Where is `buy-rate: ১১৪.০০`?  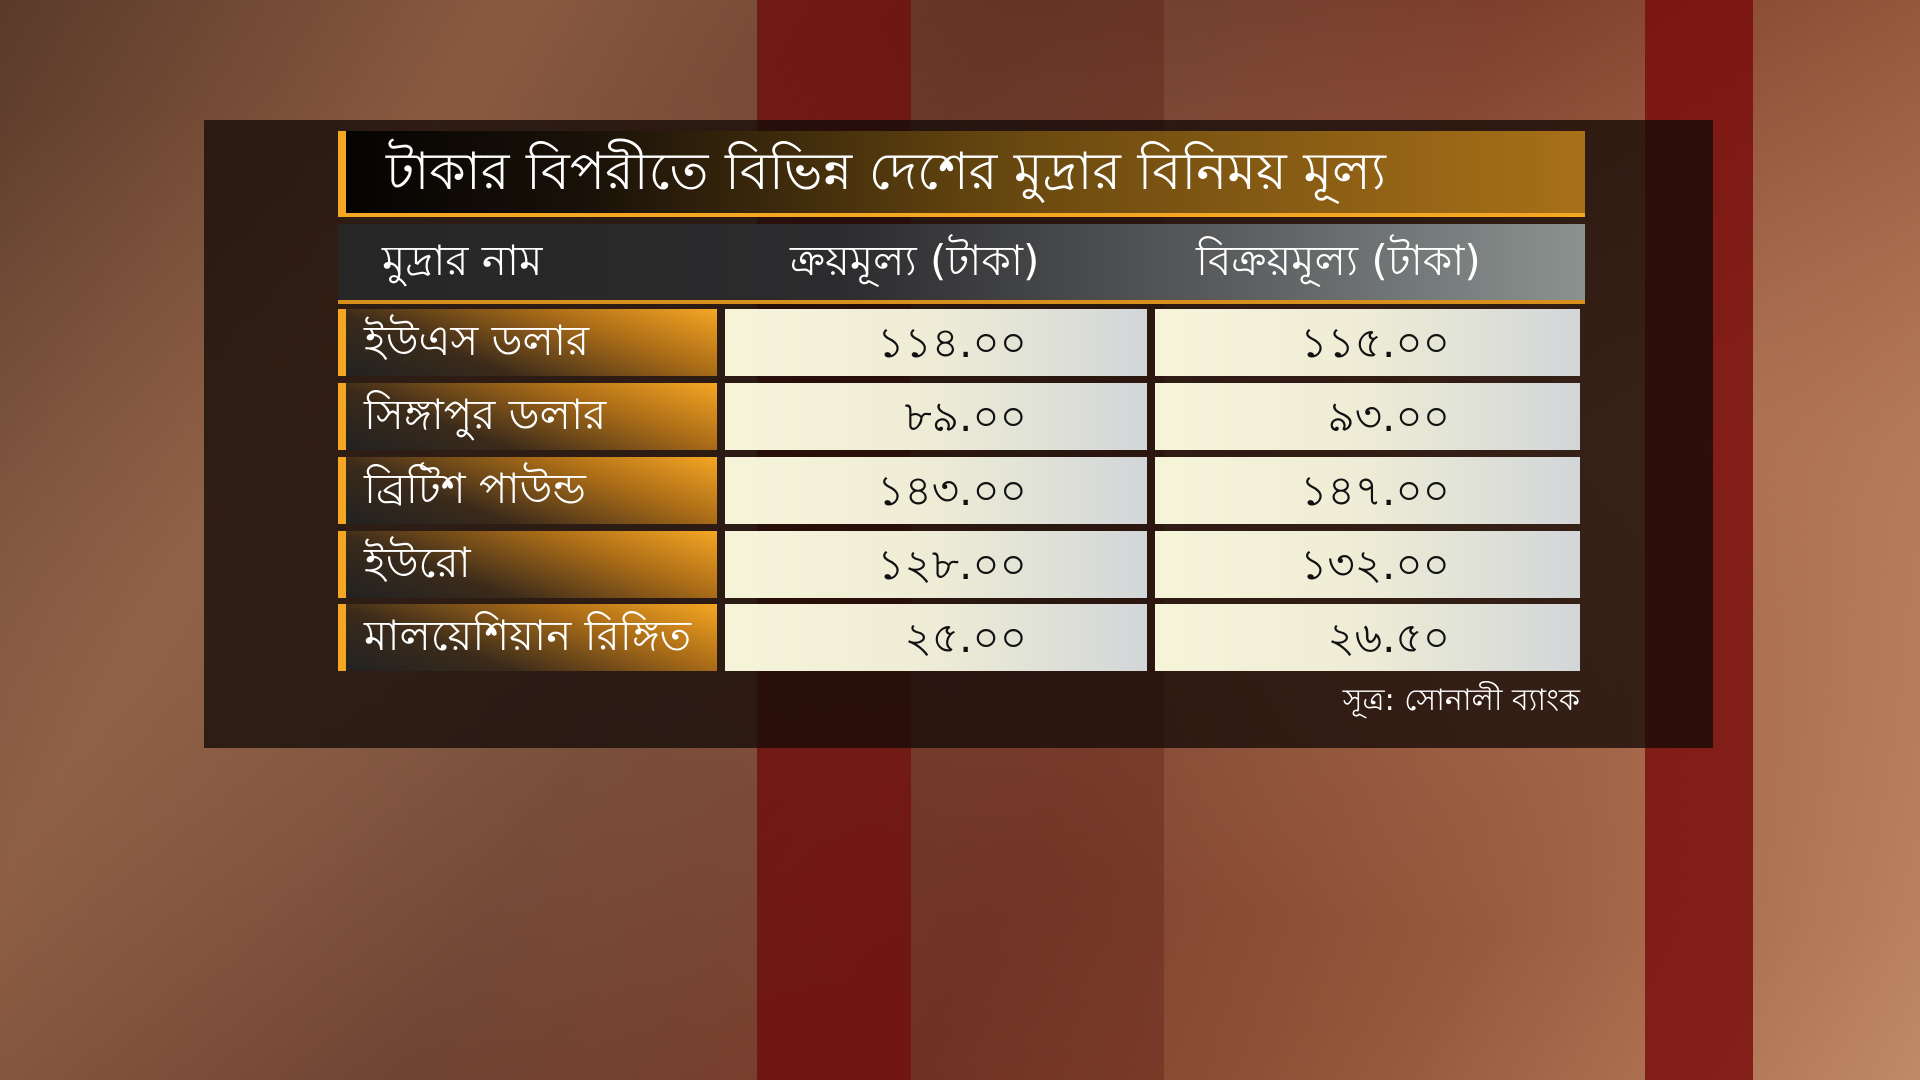 buy-rate: ১১৪.০০ is located at coordinates (936, 342).